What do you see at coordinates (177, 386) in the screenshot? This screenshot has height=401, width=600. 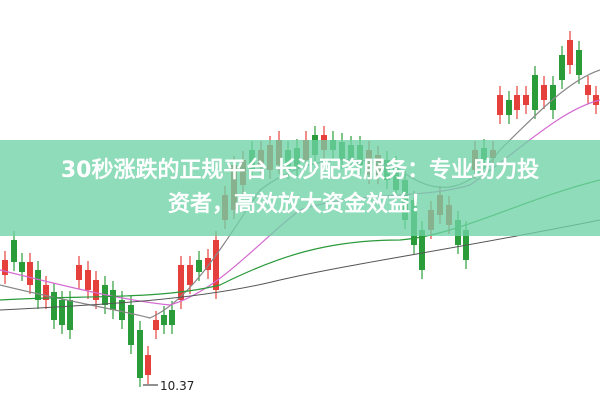 I see `low-label: 10.37` at bounding box center [177, 386].